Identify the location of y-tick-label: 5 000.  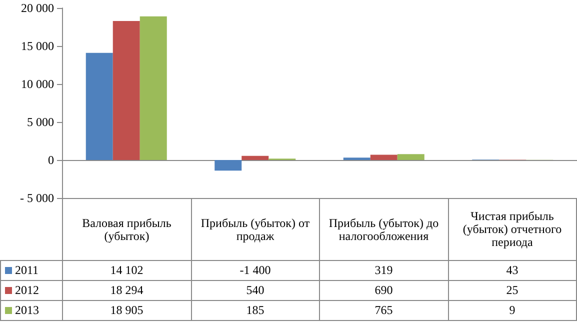
(40, 122).